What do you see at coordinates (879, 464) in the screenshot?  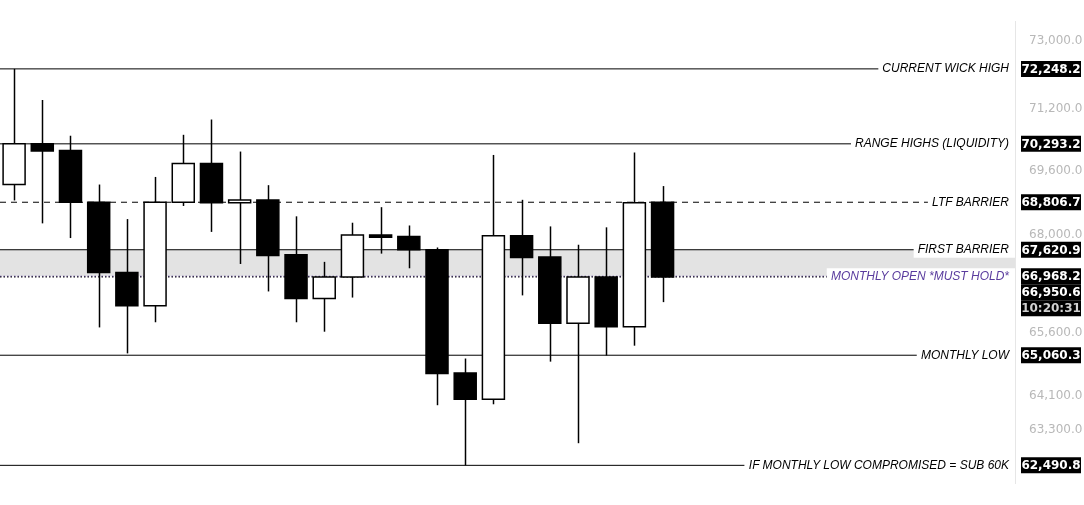 I see `ref-line-label: IF MONTHLY LOW COMPROMISED = SUB 60K` at bounding box center [879, 464].